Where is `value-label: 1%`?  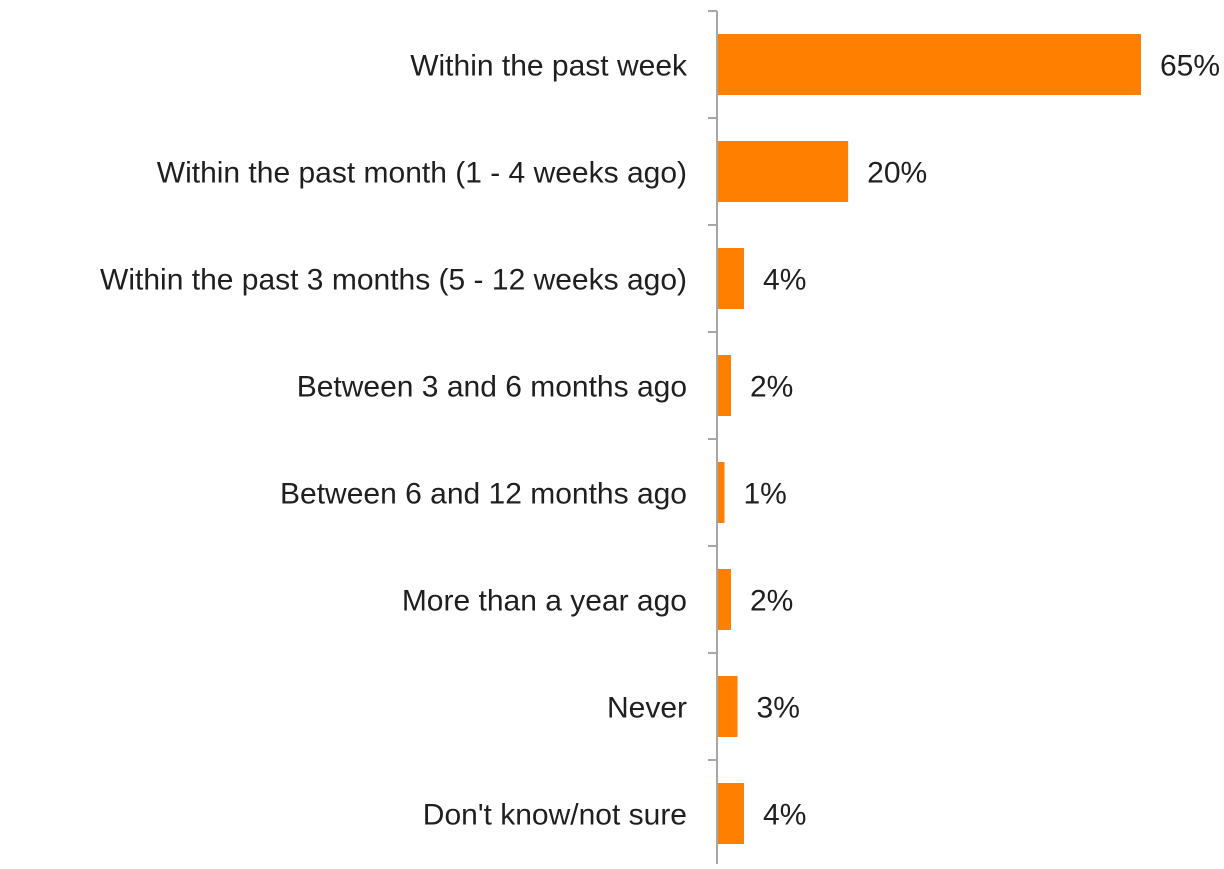
value-label: 1% is located at coordinates (765, 494).